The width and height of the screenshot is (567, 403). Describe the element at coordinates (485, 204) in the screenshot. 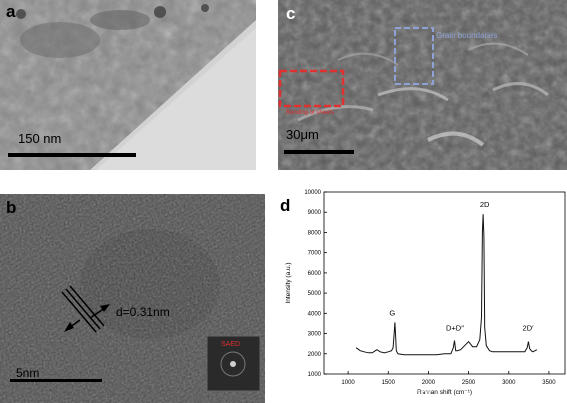

I see `peak-annotation: 2D` at that location.